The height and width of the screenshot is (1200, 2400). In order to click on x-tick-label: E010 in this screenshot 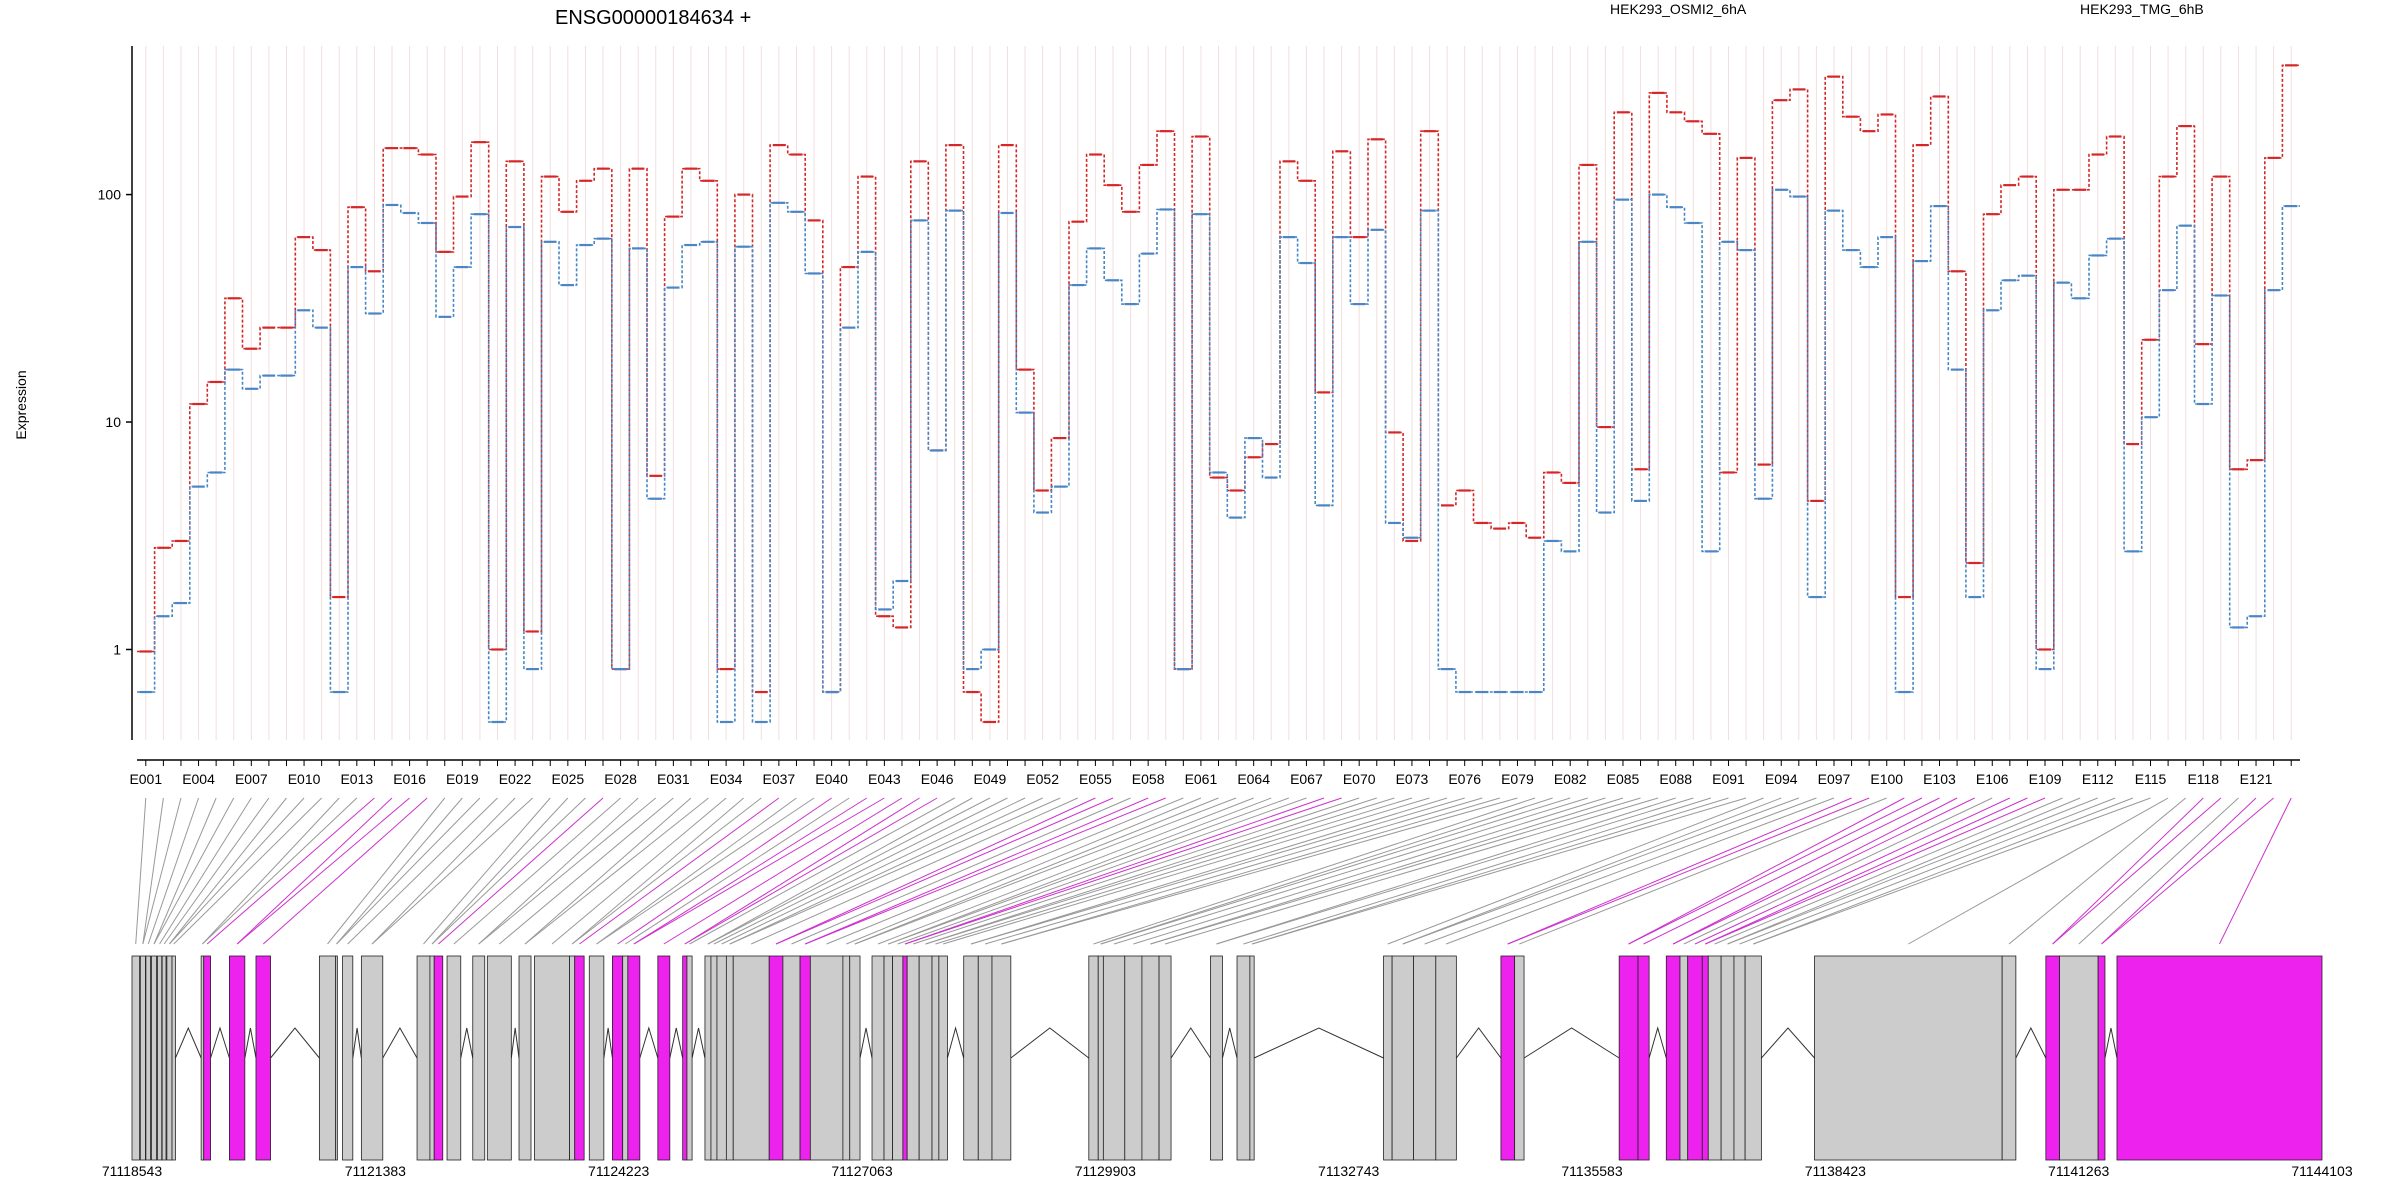, I will do `click(304, 779)`.